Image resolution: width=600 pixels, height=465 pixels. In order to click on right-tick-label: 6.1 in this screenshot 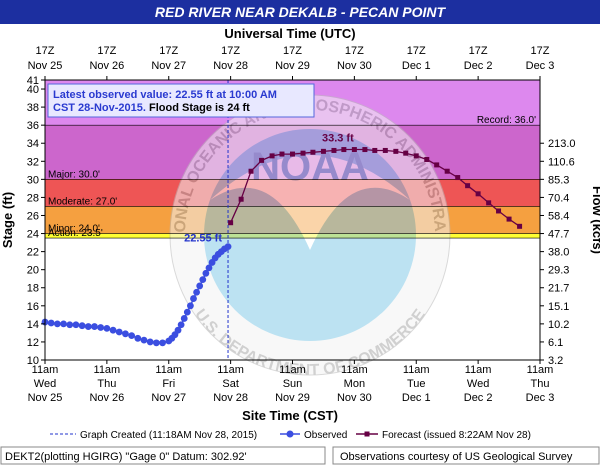, I will do `click(555, 343)`.